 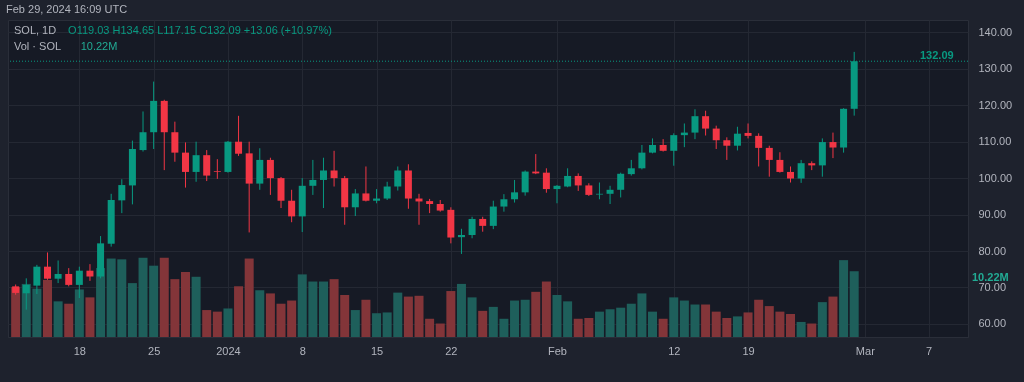 I want to click on ref-line-label: 132.09, so click(x=937, y=55).